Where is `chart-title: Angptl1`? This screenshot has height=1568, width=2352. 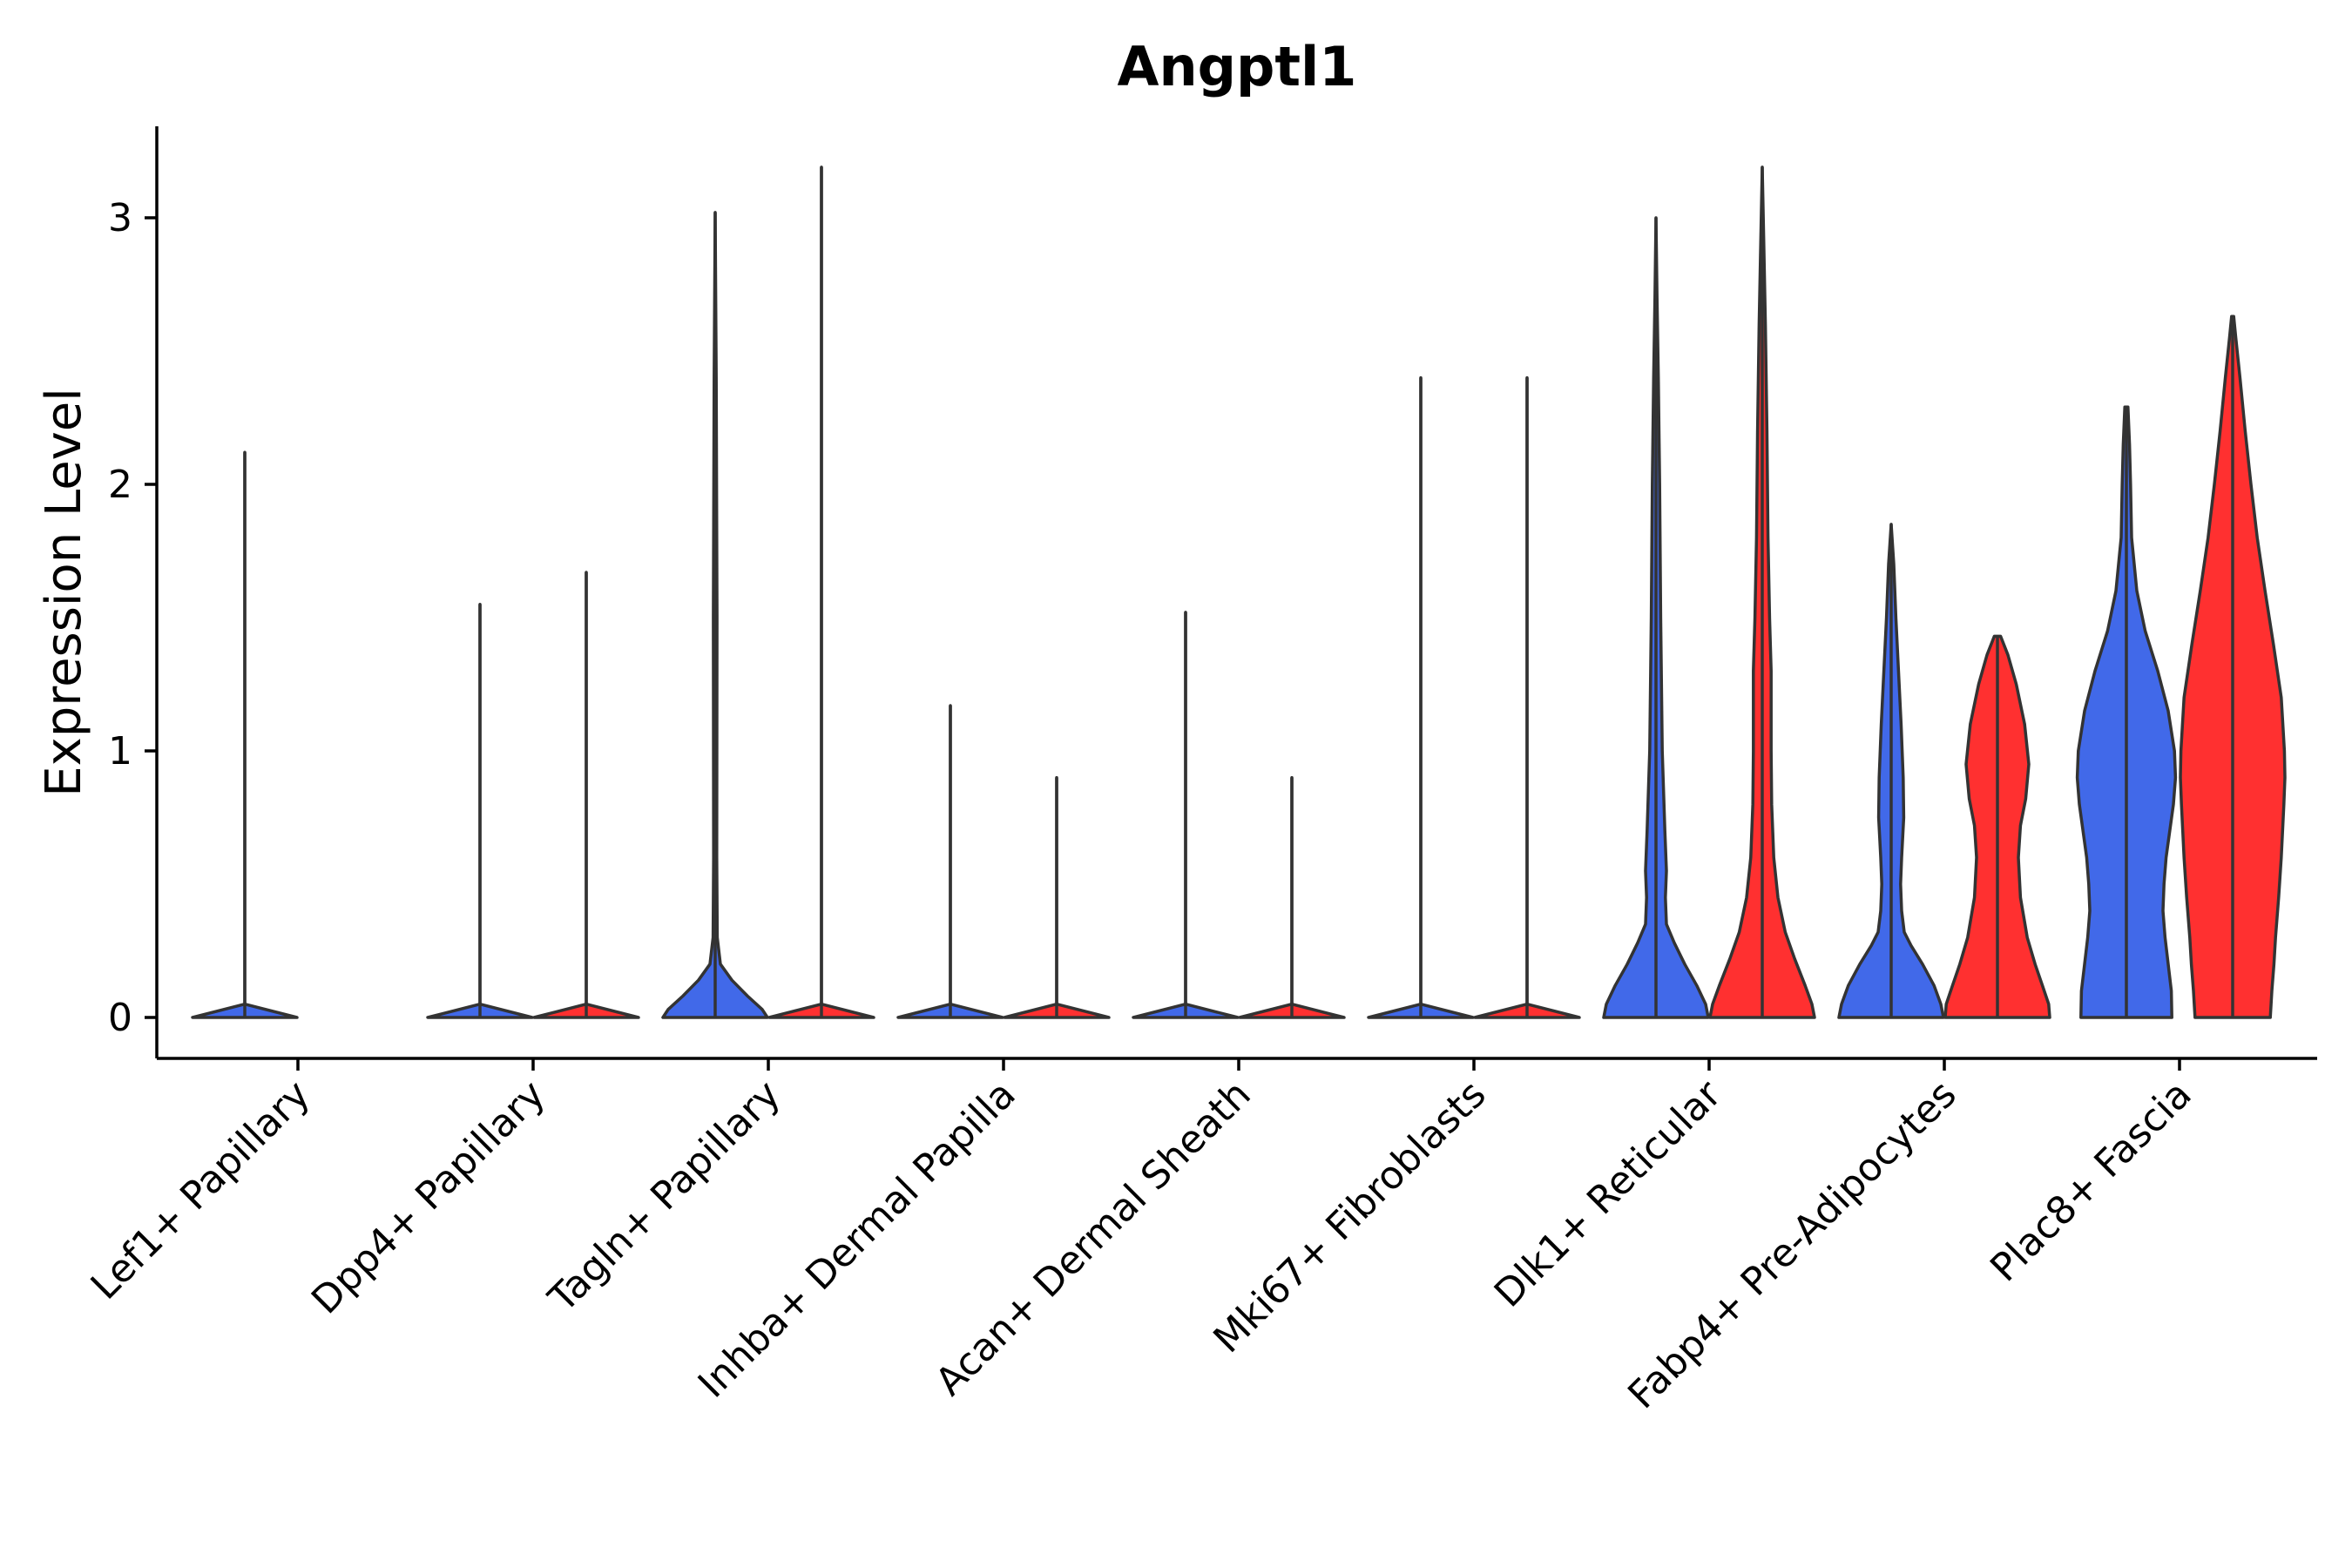
chart-title: Angptl1 is located at coordinates (1237, 66).